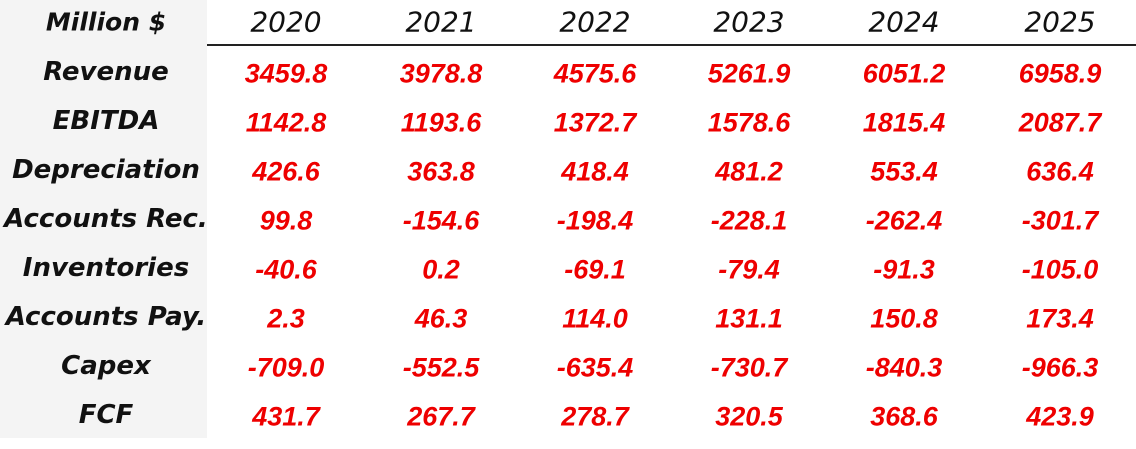  What do you see at coordinates (286, 171) in the screenshot?
I see `cell-value: 426.6` at bounding box center [286, 171].